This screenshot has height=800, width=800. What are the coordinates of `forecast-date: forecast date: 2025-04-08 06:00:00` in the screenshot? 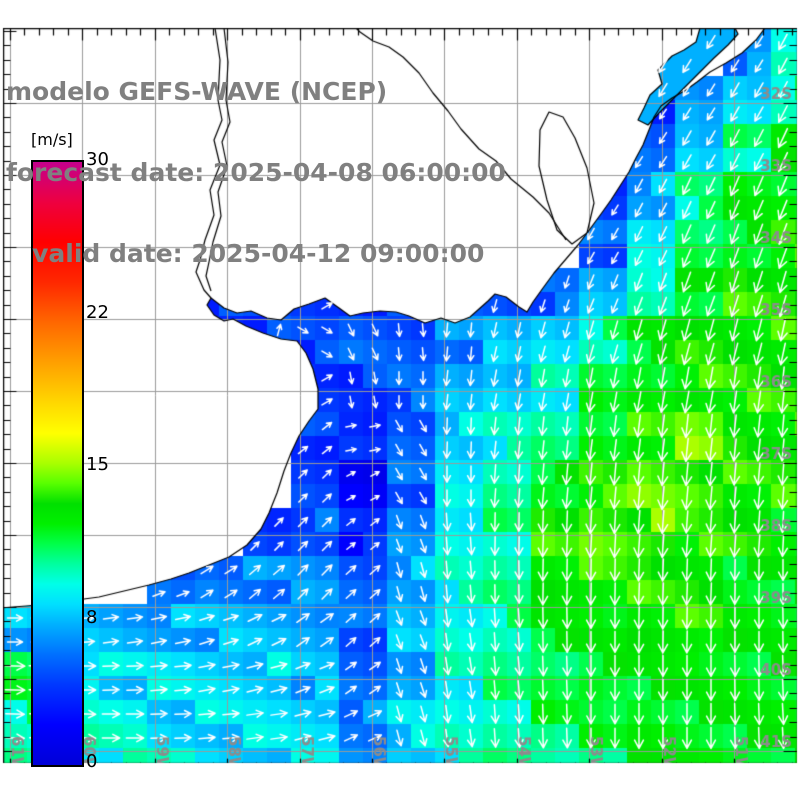 It's located at (256, 172).